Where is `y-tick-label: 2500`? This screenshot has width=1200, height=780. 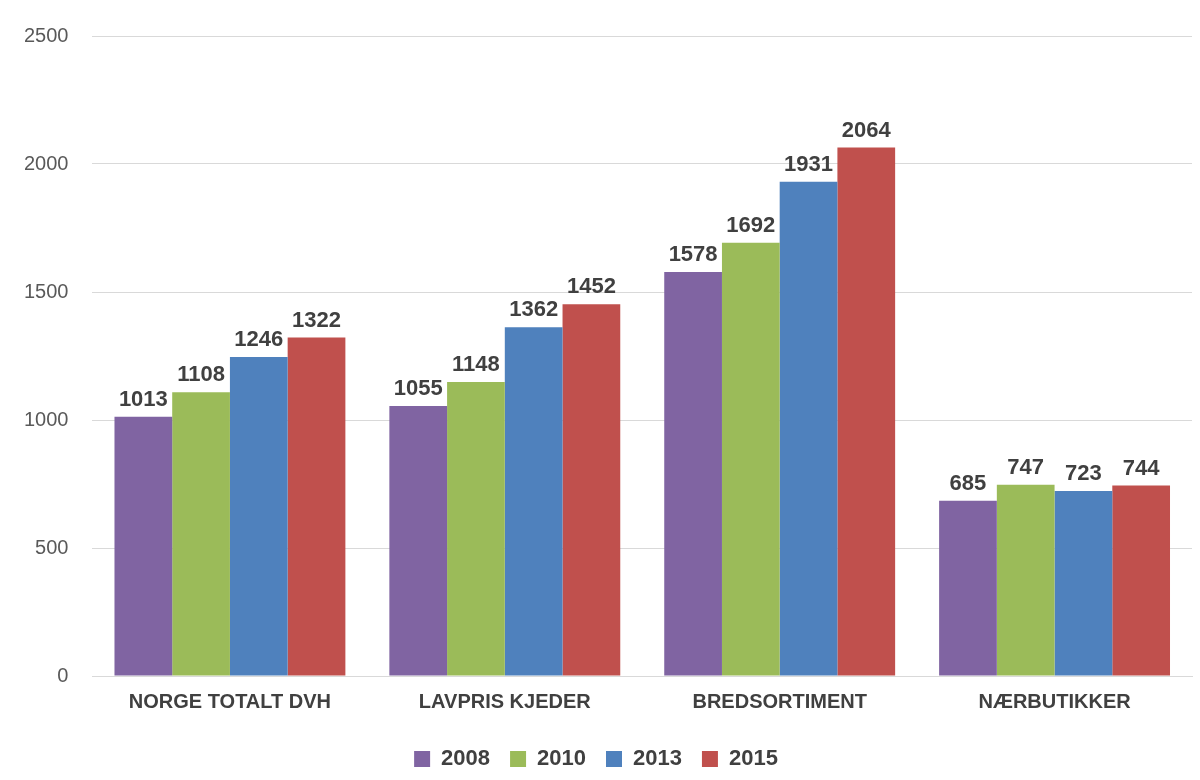 y-tick-label: 2500 is located at coordinates (46, 34).